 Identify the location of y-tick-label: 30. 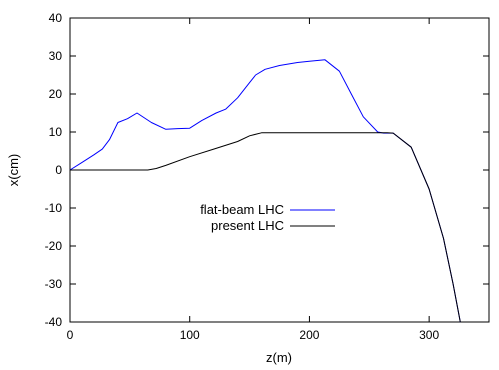
(56, 56).